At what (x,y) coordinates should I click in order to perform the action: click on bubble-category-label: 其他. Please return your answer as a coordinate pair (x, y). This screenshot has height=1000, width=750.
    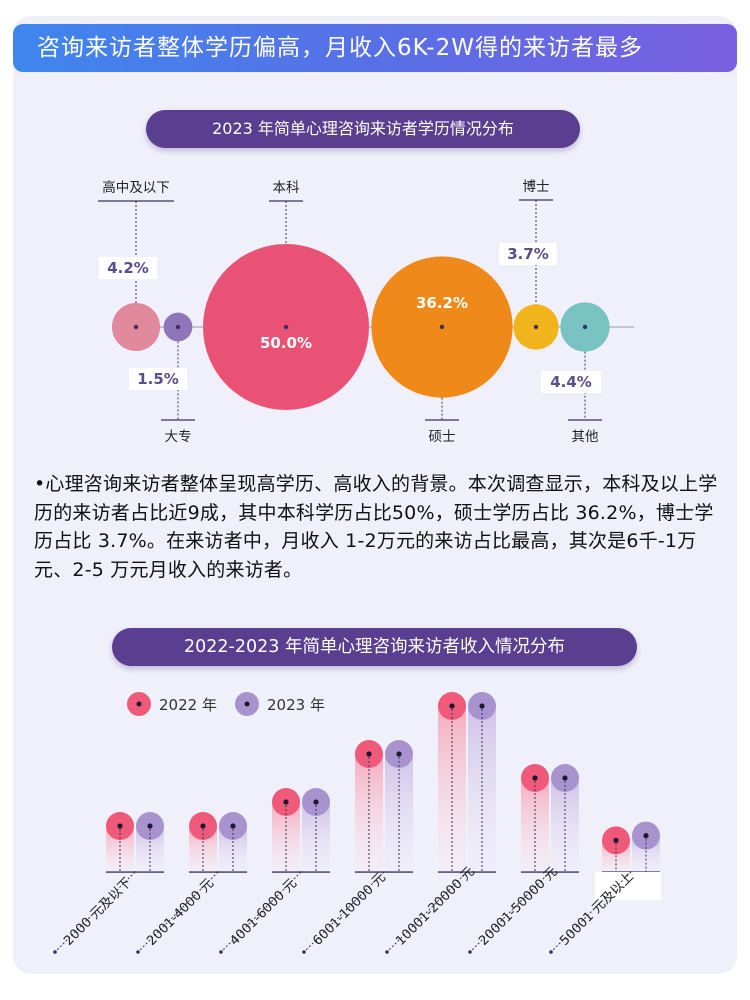
    Looking at the image, I should click on (585, 437).